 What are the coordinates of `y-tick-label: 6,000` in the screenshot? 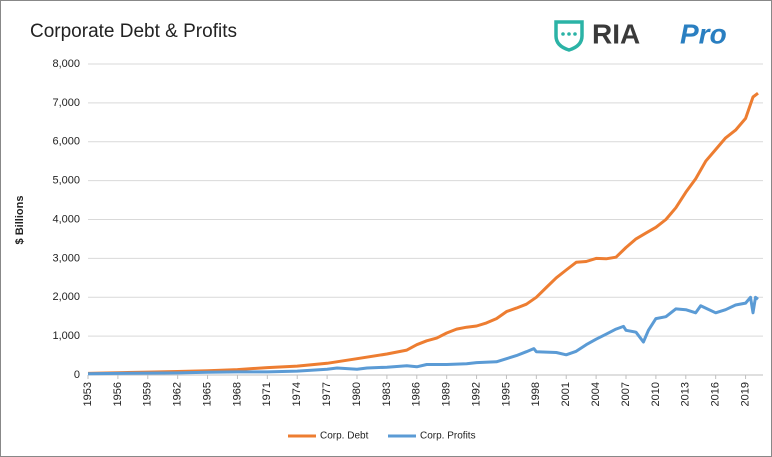 It's located at (66, 142).